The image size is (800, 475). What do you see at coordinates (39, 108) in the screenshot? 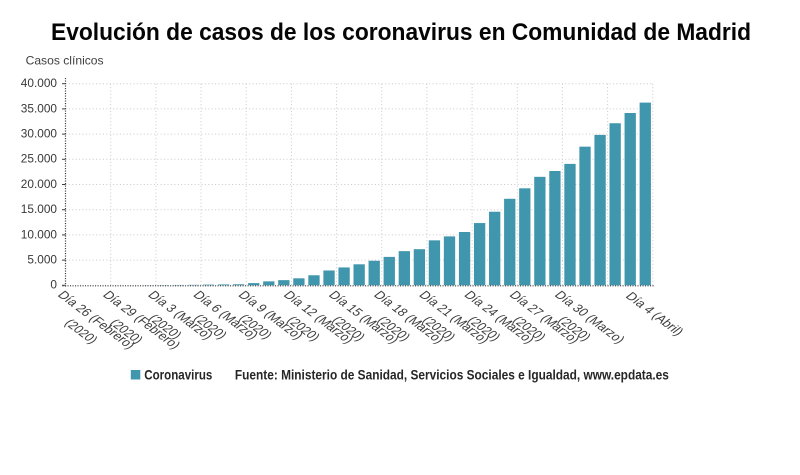
I see `svg-text: 35.000` at bounding box center [39, 108].